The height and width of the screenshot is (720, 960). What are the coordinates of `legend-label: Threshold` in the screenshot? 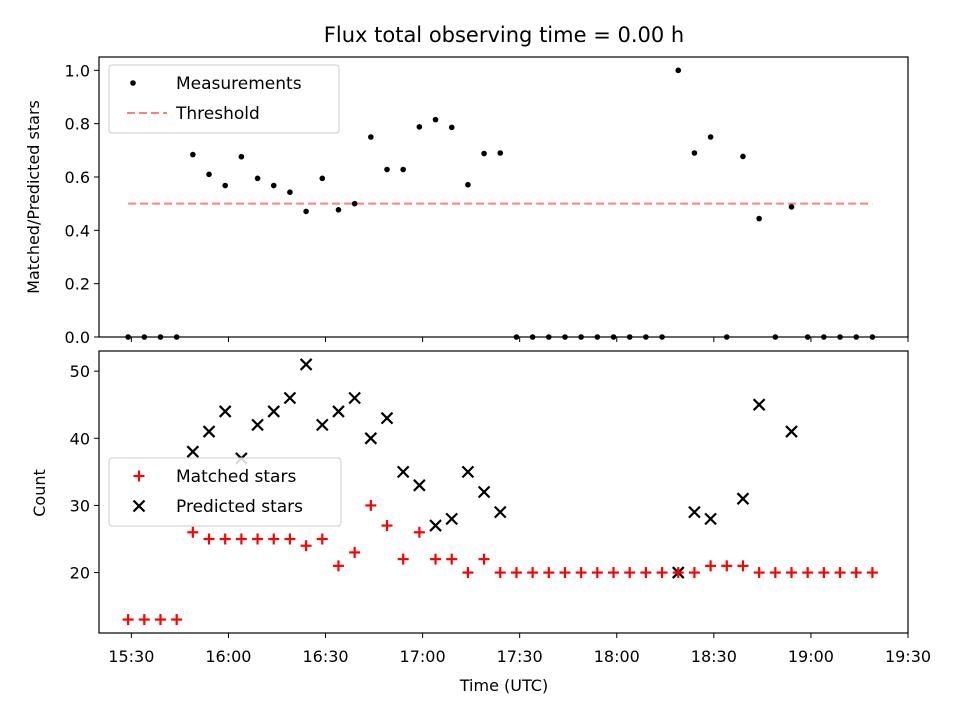 It's located at (217, 114).